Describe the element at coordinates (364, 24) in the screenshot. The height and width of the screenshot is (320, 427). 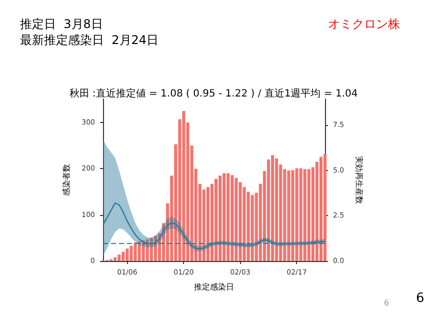
I see `text: オミクロン株` at that location.